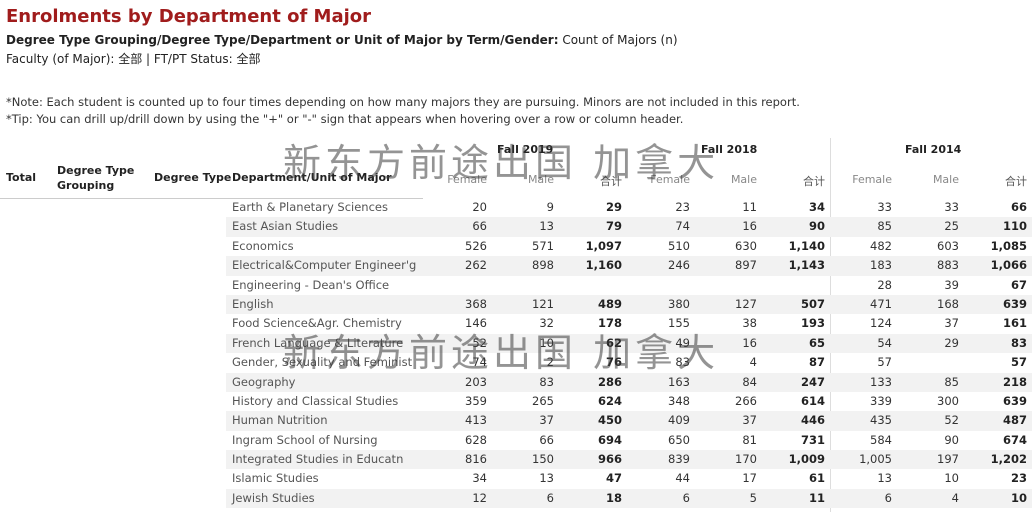  Describe the element at coordinates (629, 498) in the screenshot. I see `table-row: Jewish Studies 12 6 18 6 5 11 6 4 10` at that location.